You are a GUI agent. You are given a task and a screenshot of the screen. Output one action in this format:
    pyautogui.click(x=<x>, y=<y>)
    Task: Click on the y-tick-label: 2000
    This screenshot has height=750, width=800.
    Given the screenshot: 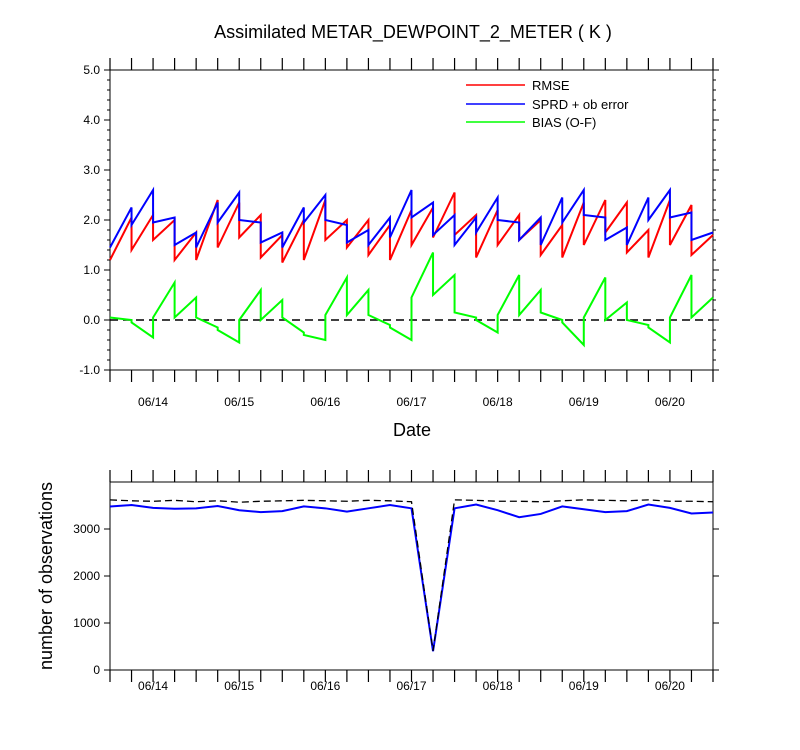 What is the action you would take?
    pyautogui.click(x=86, y=576)
    